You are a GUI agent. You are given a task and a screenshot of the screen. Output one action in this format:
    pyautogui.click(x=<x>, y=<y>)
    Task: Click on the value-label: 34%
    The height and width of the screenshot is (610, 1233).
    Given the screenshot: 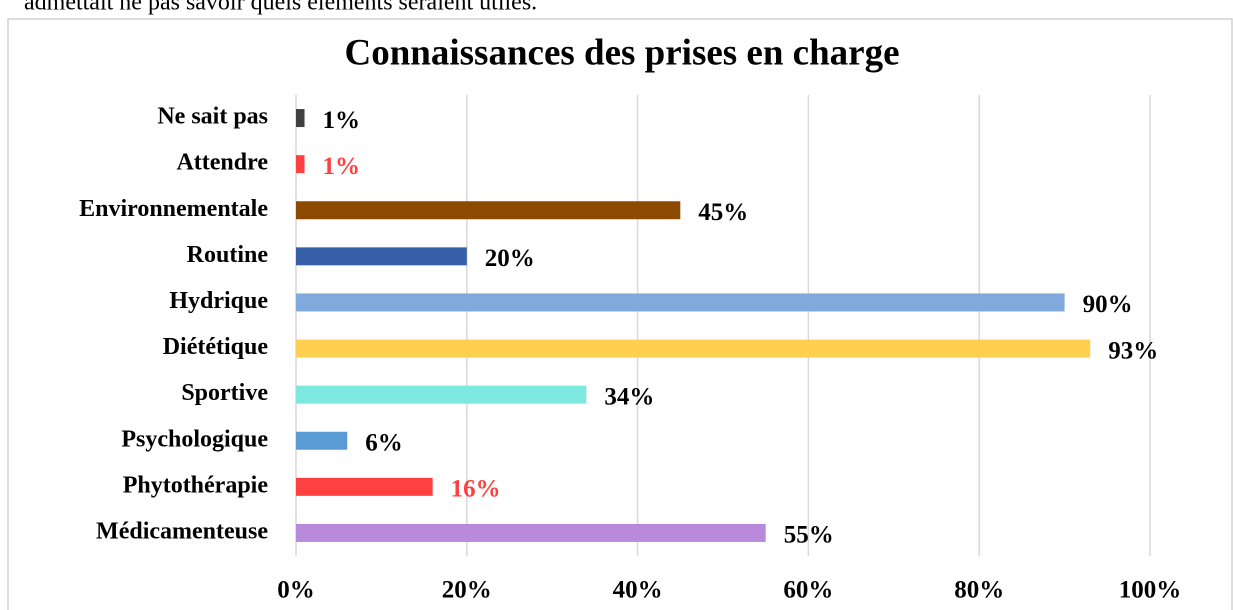 What is the action you would take?
    pyautogui.click(x=629, y=396)
    